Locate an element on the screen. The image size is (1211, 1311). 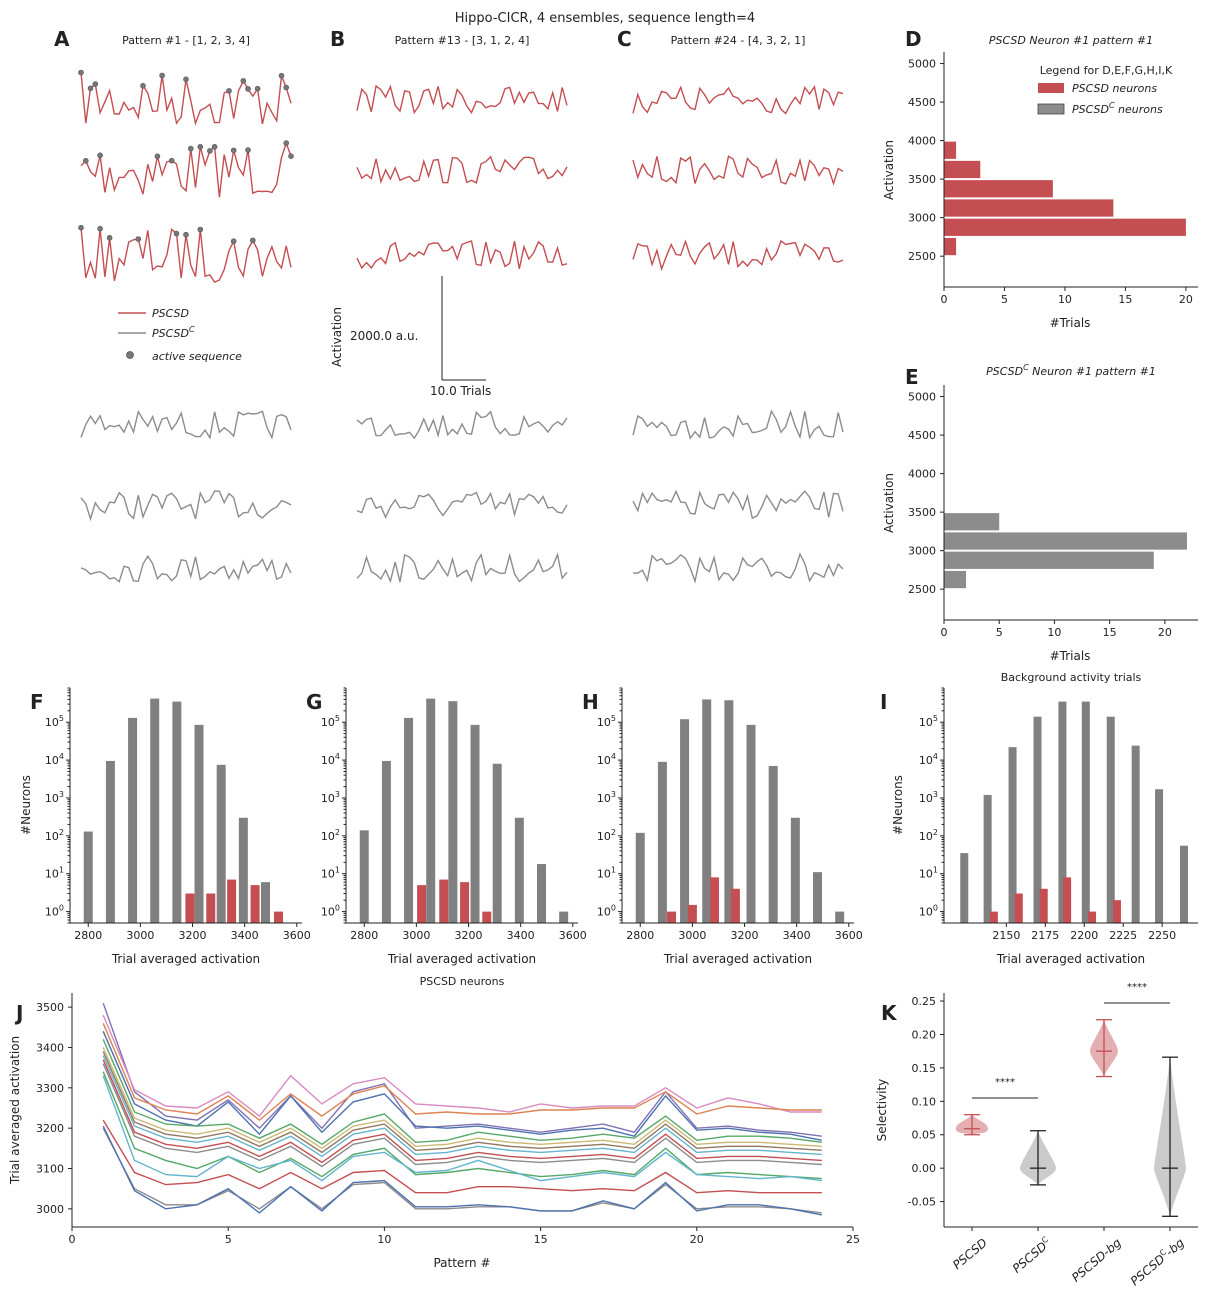
y-tick-label: 10¹ is located at coordinates (54, 873).